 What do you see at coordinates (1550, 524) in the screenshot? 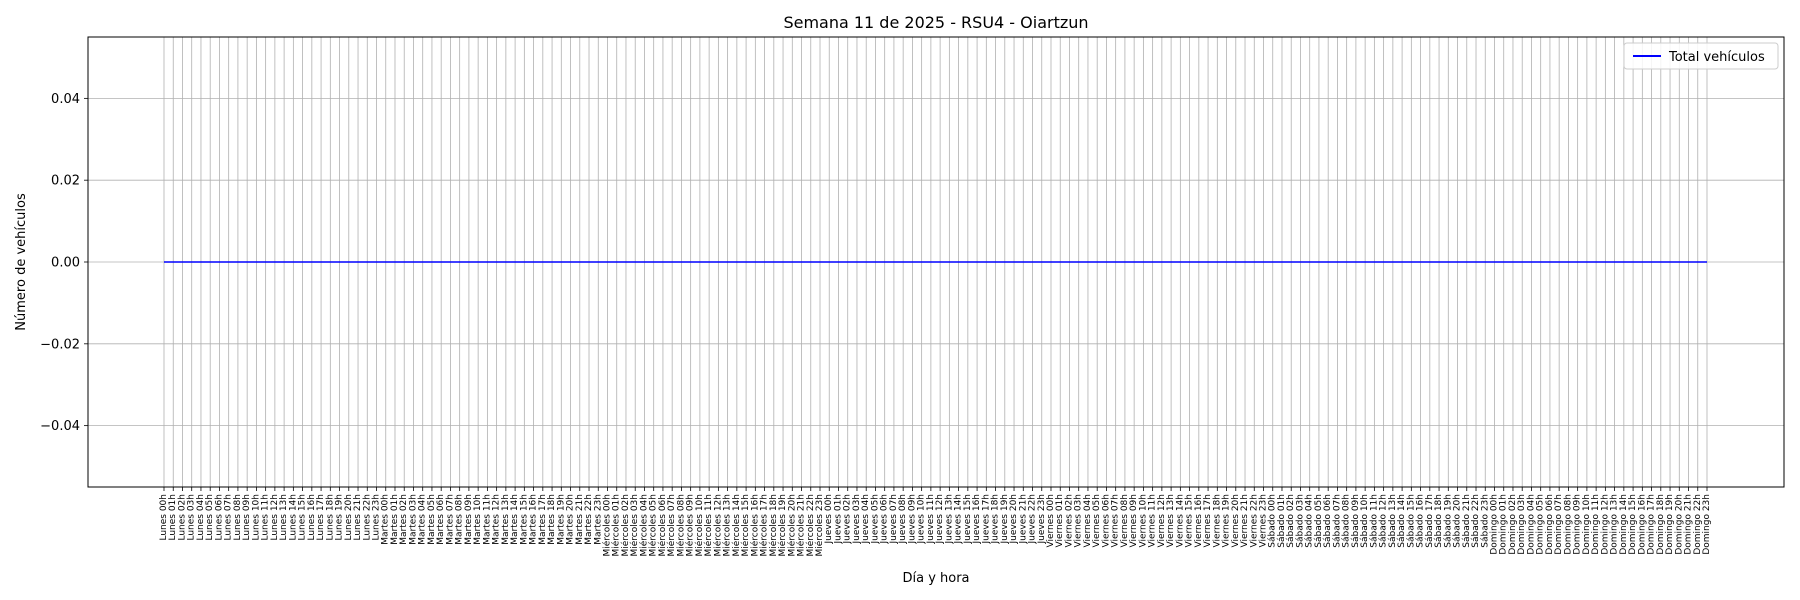
I see `x-tick-label: Domingo 06h` at bounding box center [1550, 524].